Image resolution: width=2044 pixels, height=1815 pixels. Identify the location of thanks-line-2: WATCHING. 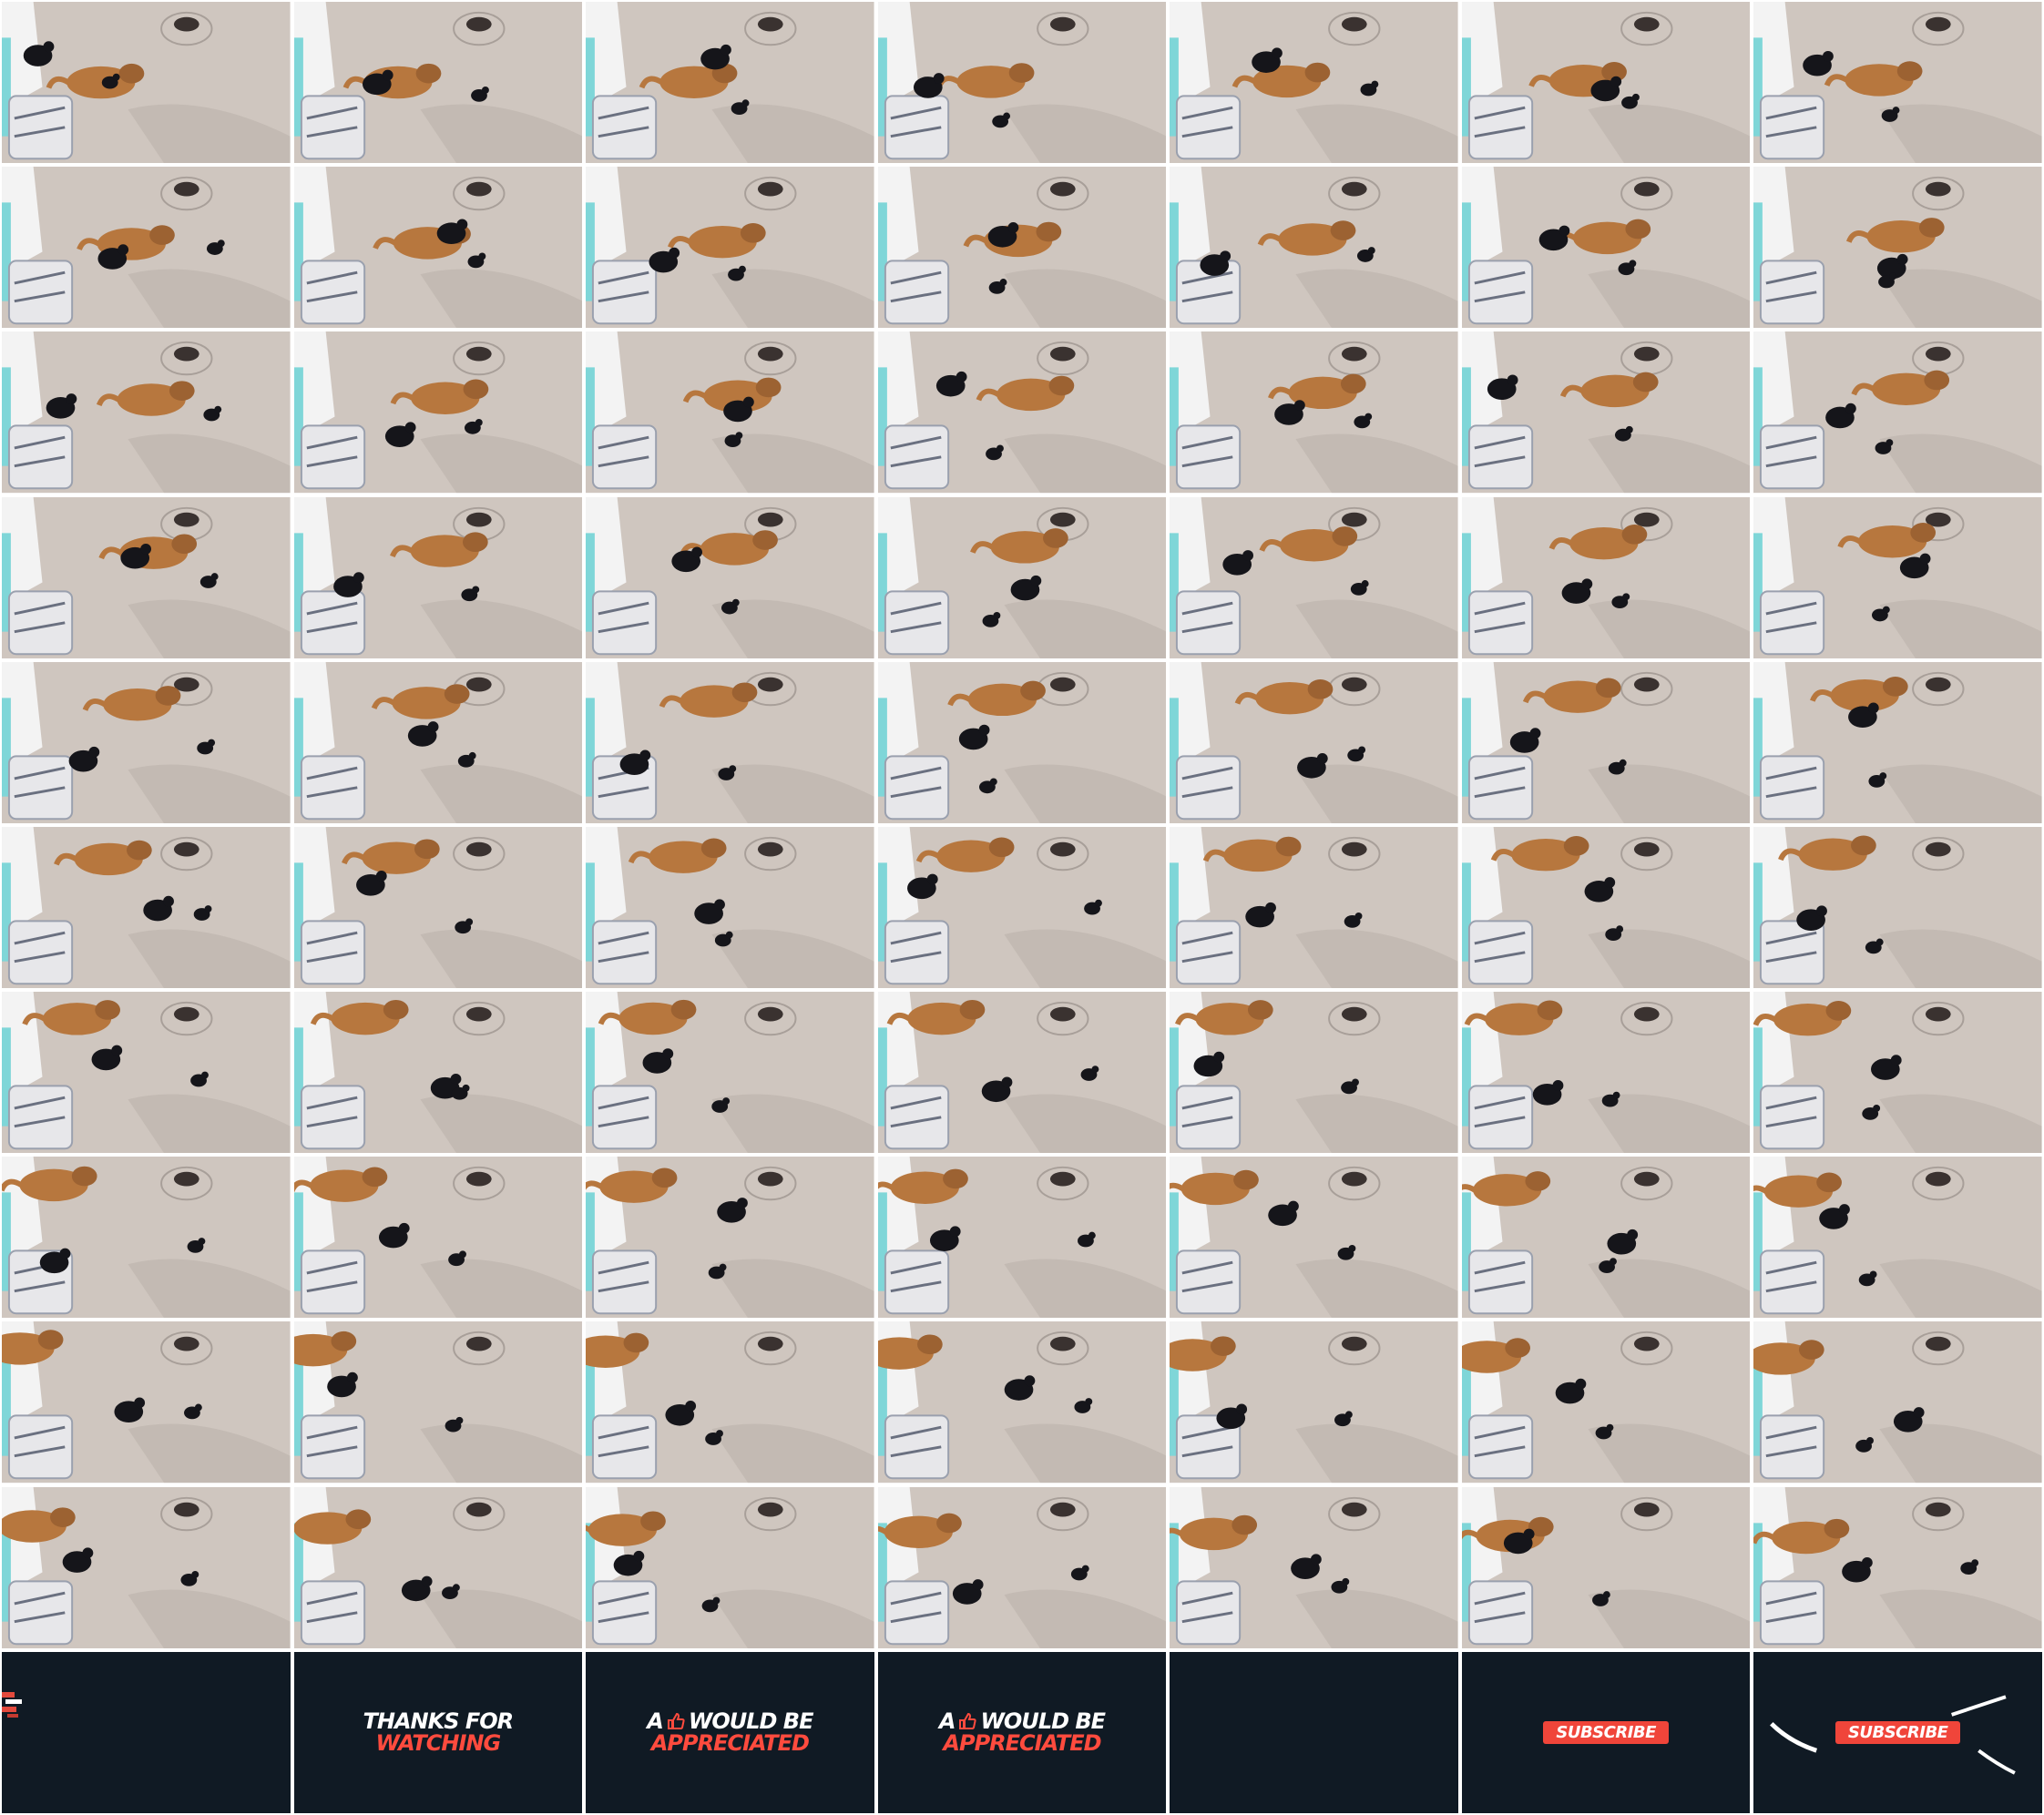
(439, 1743).